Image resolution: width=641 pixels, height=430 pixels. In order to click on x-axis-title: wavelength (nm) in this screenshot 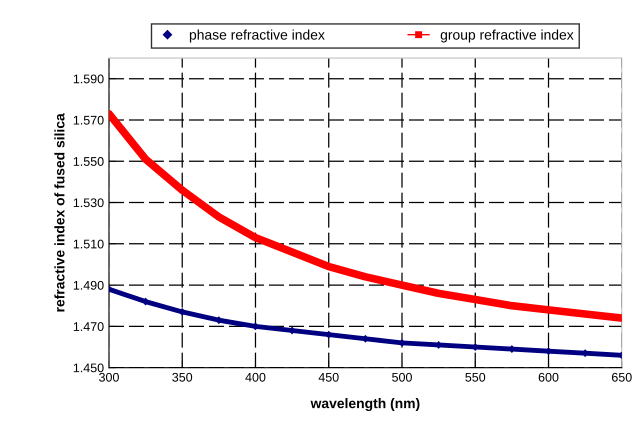, I will do `click(365, 405)`.